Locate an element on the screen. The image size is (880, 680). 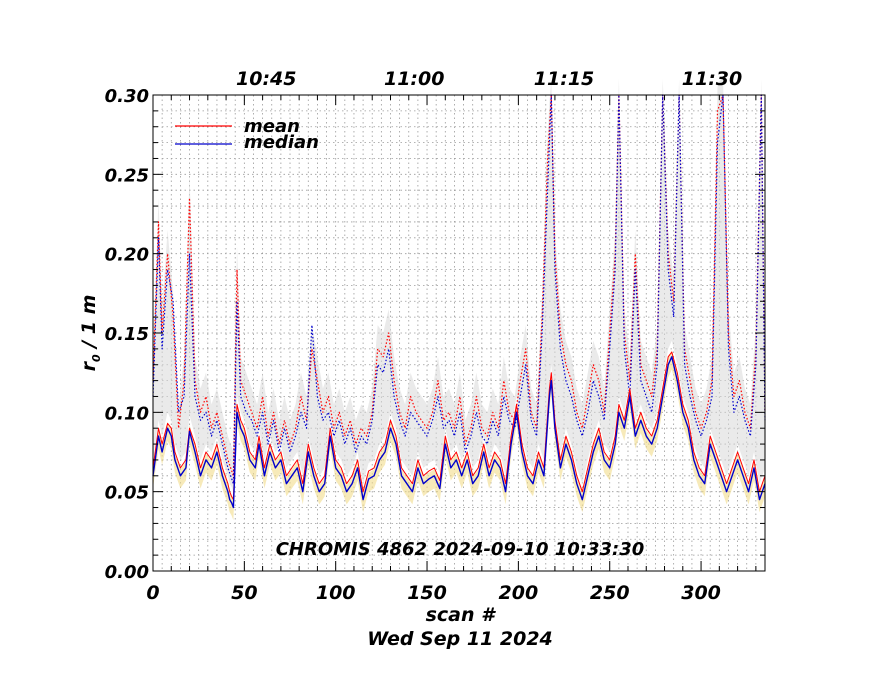
y-axis-title-subscript: 0 is located at coordinates (96, 358).